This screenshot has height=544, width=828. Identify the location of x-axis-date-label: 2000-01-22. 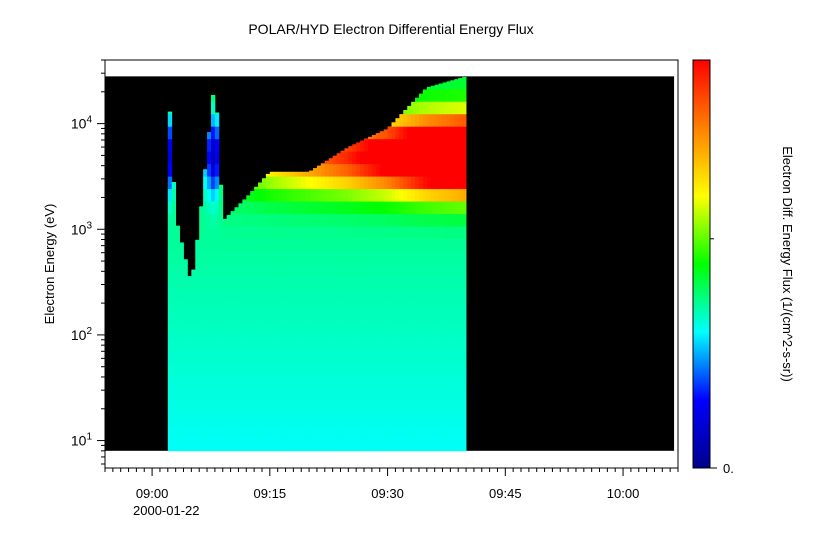
(166, 510).